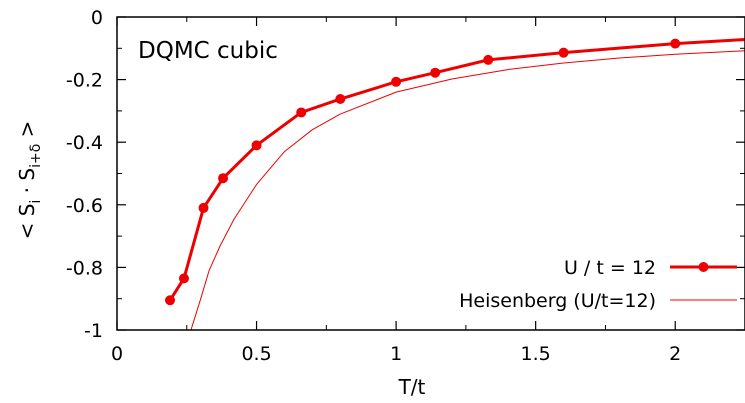 Image resolution: width=745 pixels, height=403 pixels. I want to click on y-tick-label: -1, so click(93, 331).